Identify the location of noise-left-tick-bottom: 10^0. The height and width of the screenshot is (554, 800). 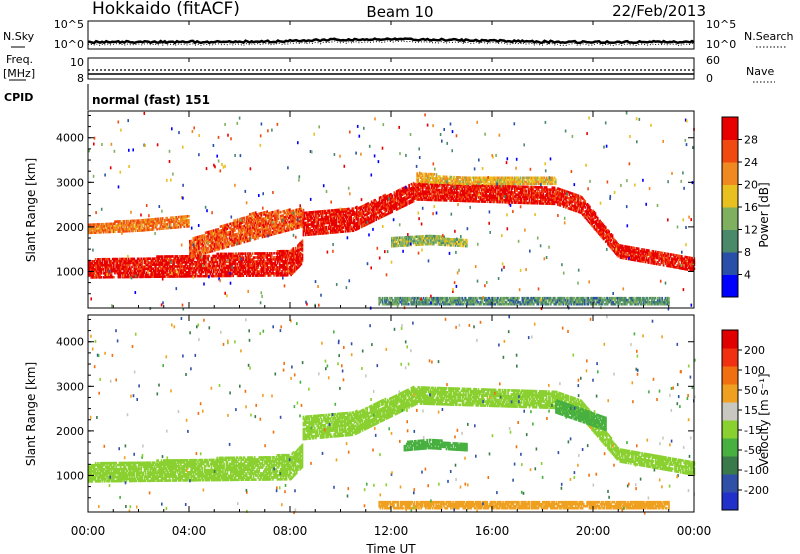
(69, 44).